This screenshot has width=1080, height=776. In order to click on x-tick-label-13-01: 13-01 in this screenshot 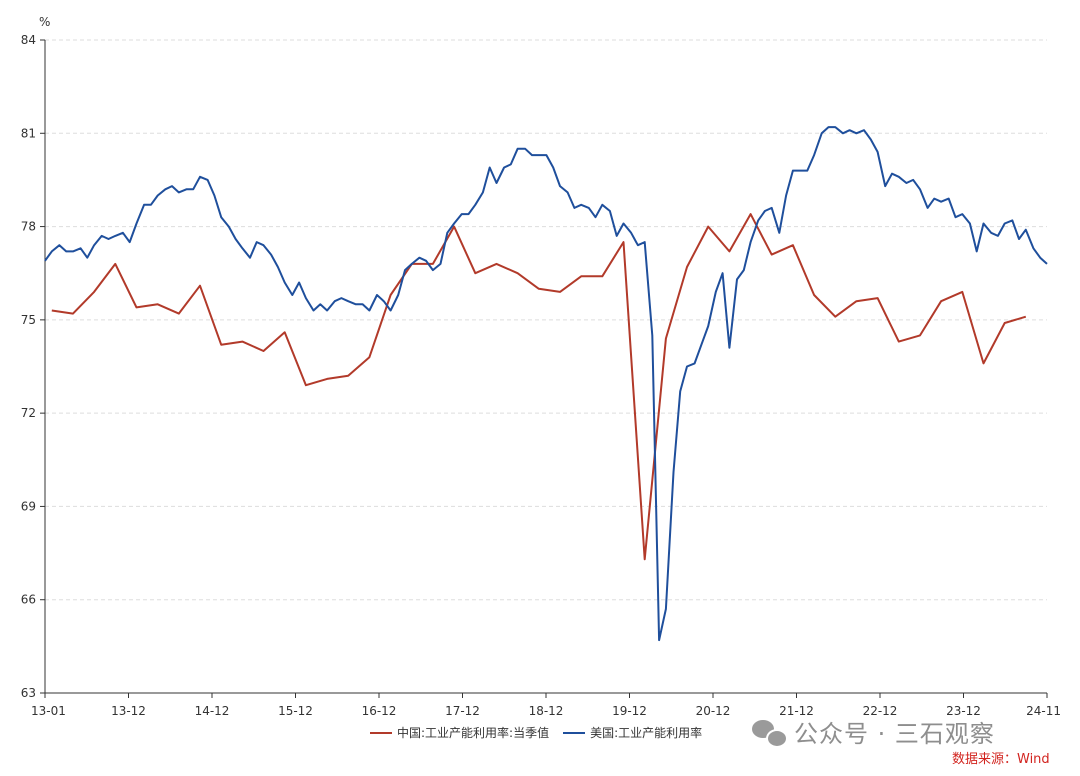, I will do `click(48, 711)`.